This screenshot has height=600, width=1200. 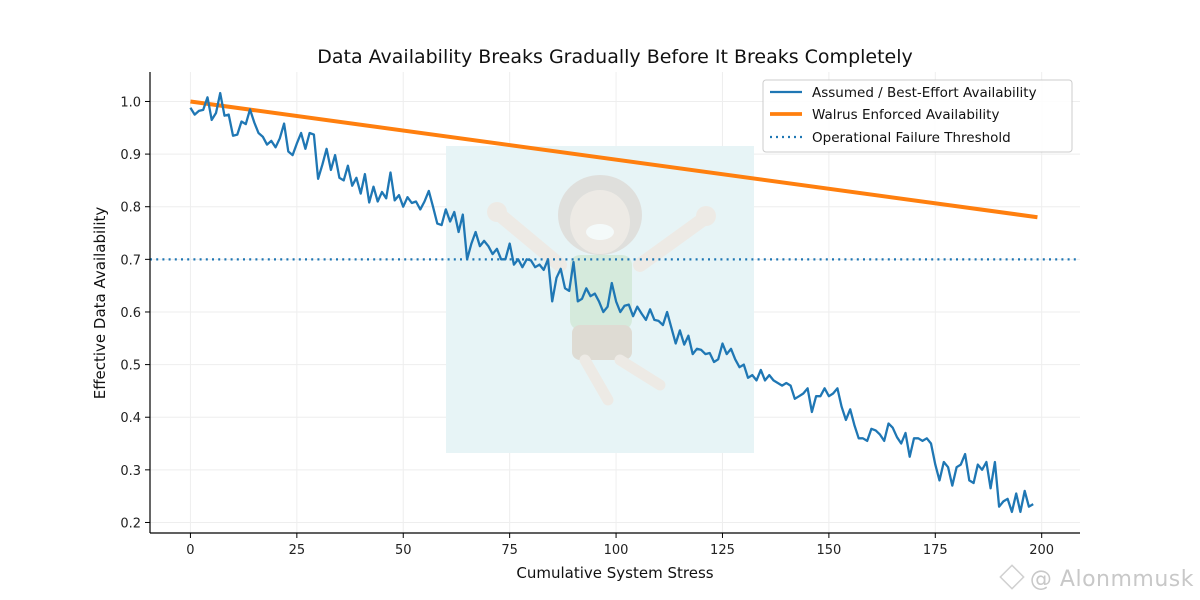 I want to click on legend-label-walrus: Walrus Enforced Availability, so click(x=905, y=115).